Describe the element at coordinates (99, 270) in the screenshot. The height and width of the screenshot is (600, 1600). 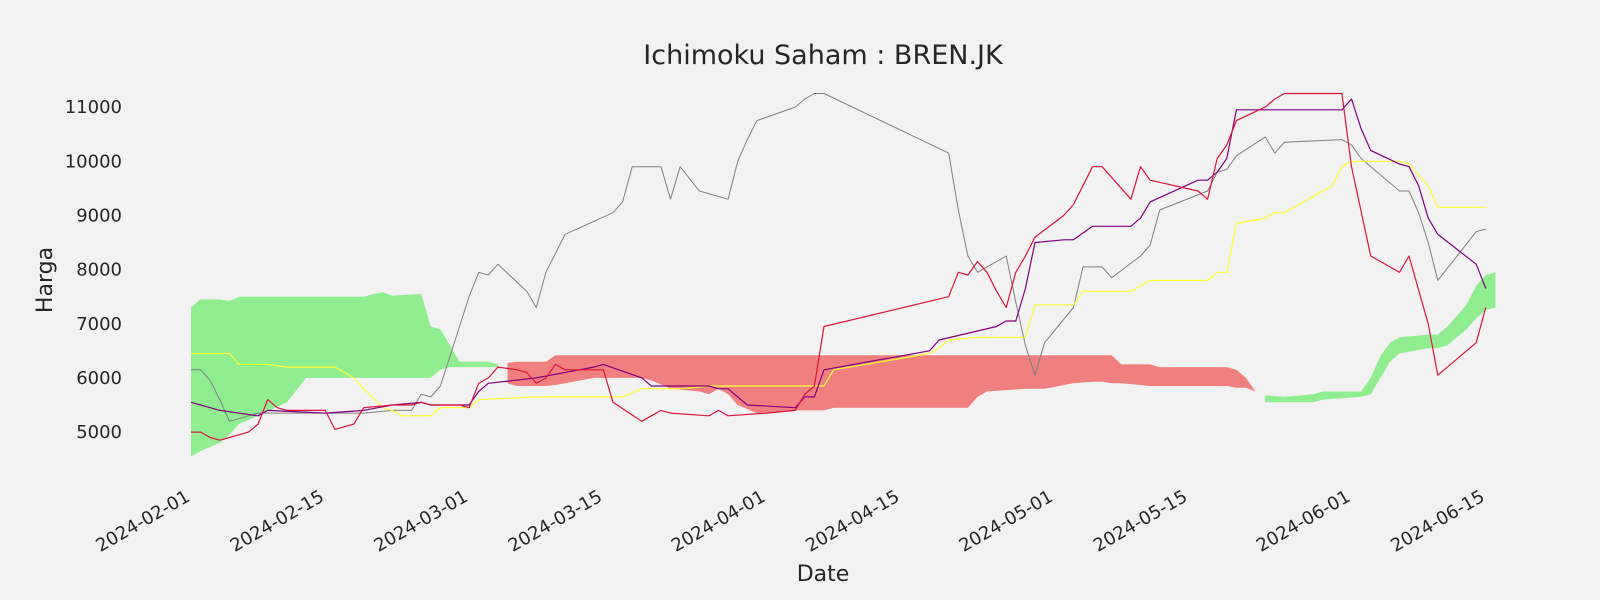
I see `y-tick-label: 8000` at that location.